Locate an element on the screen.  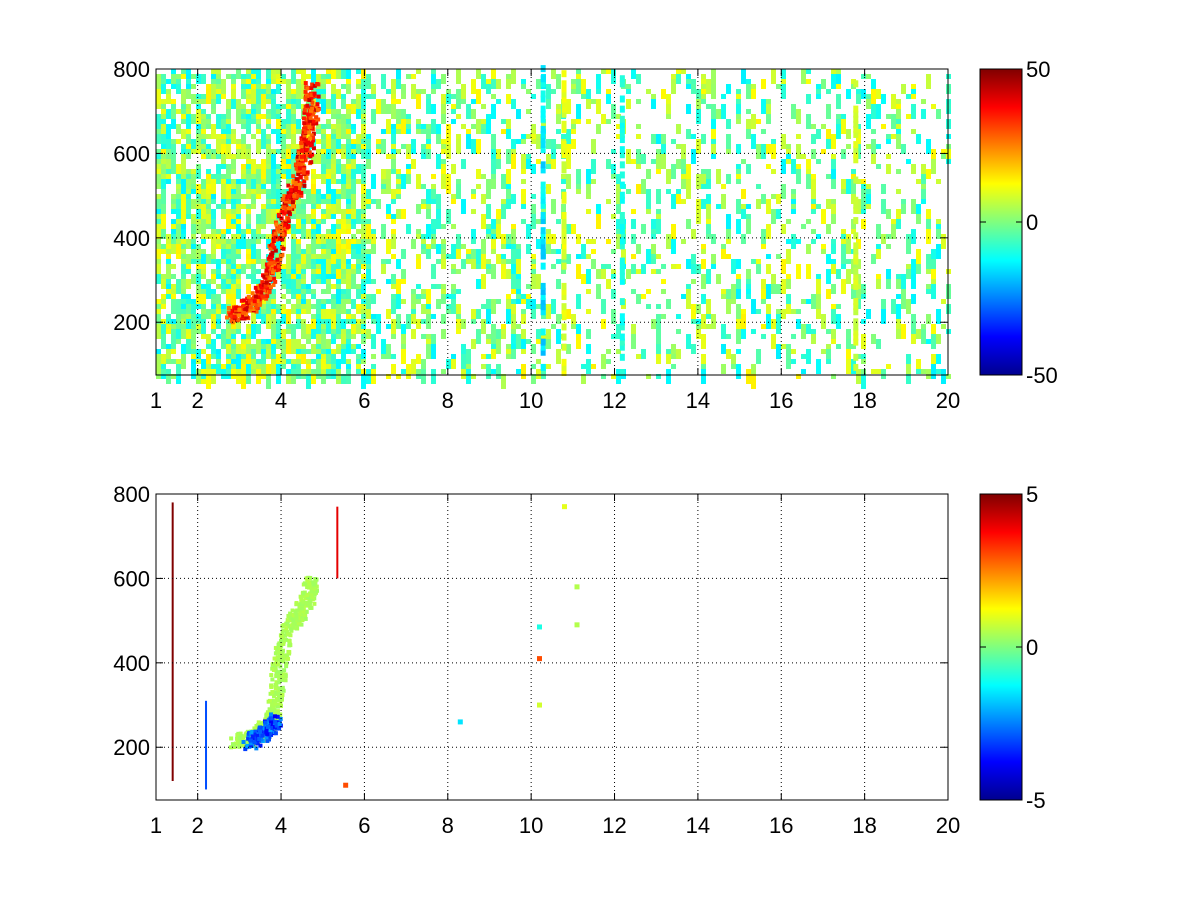
x-tick-label: 14 is located at coordinates (698, 400).